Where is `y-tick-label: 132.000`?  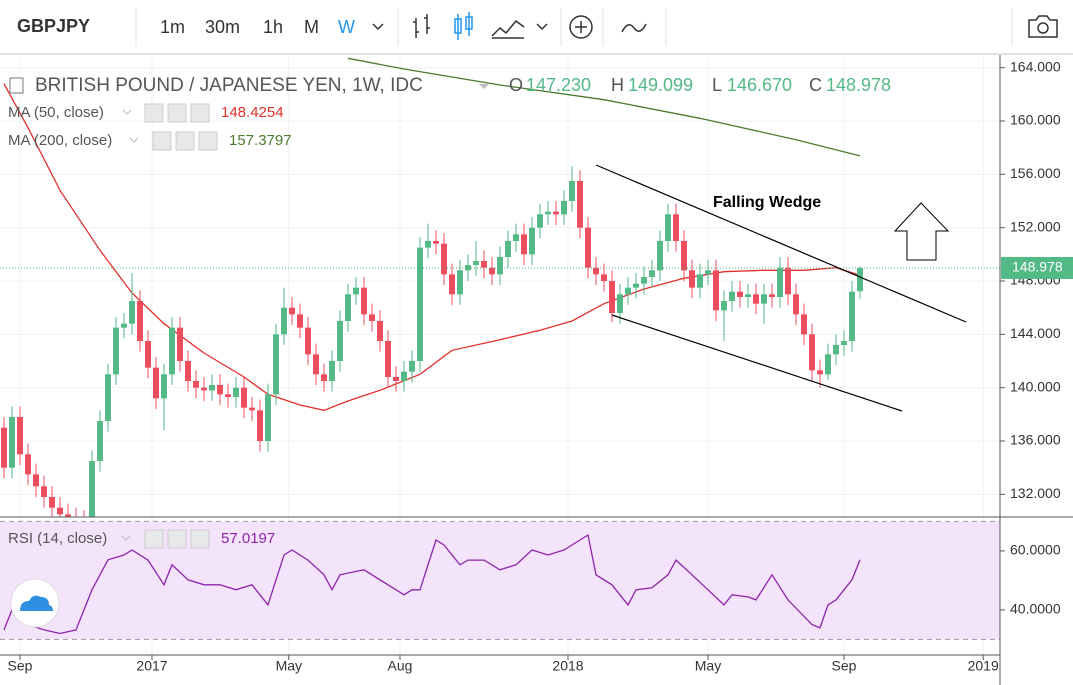
y-tick-label: 132.000 is located at coordinates (1035, 493).